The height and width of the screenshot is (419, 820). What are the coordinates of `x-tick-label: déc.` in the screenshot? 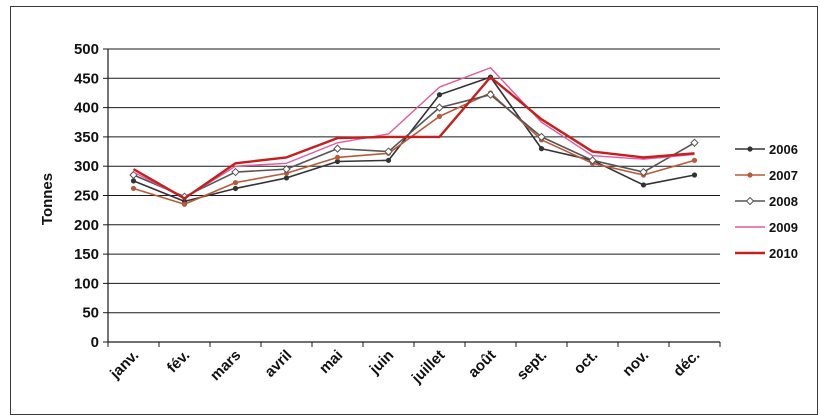 It's located at (686, 363).